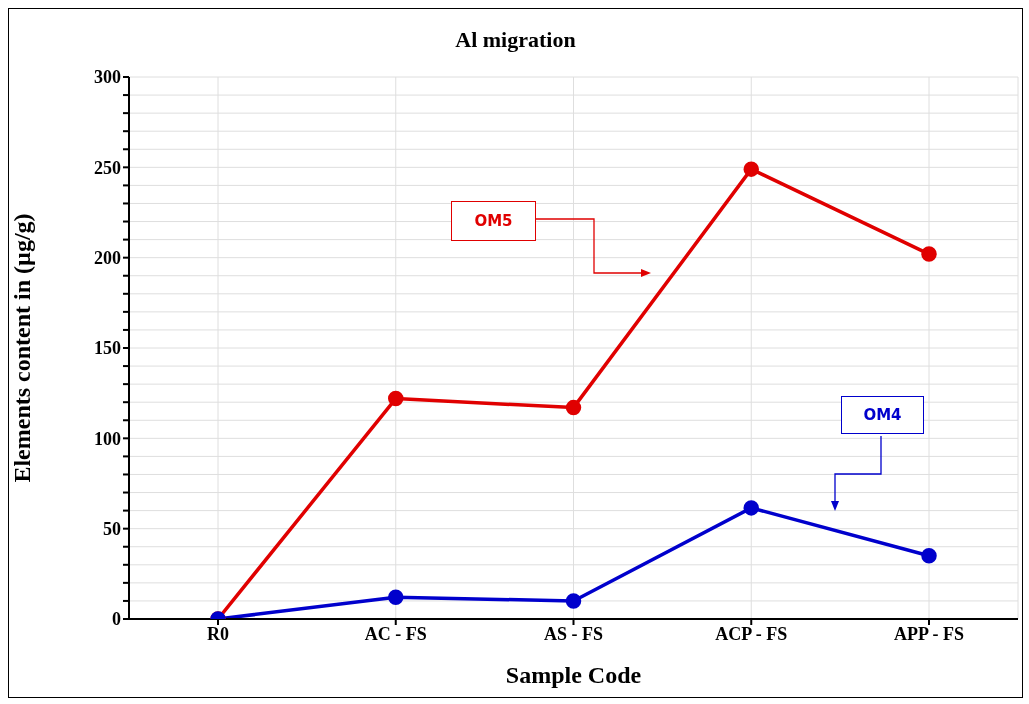 This screenshot has height=704, width=1029. Describe the element at coordinates (882, 415) in the screenshot. I see `text: OM4` at that location.